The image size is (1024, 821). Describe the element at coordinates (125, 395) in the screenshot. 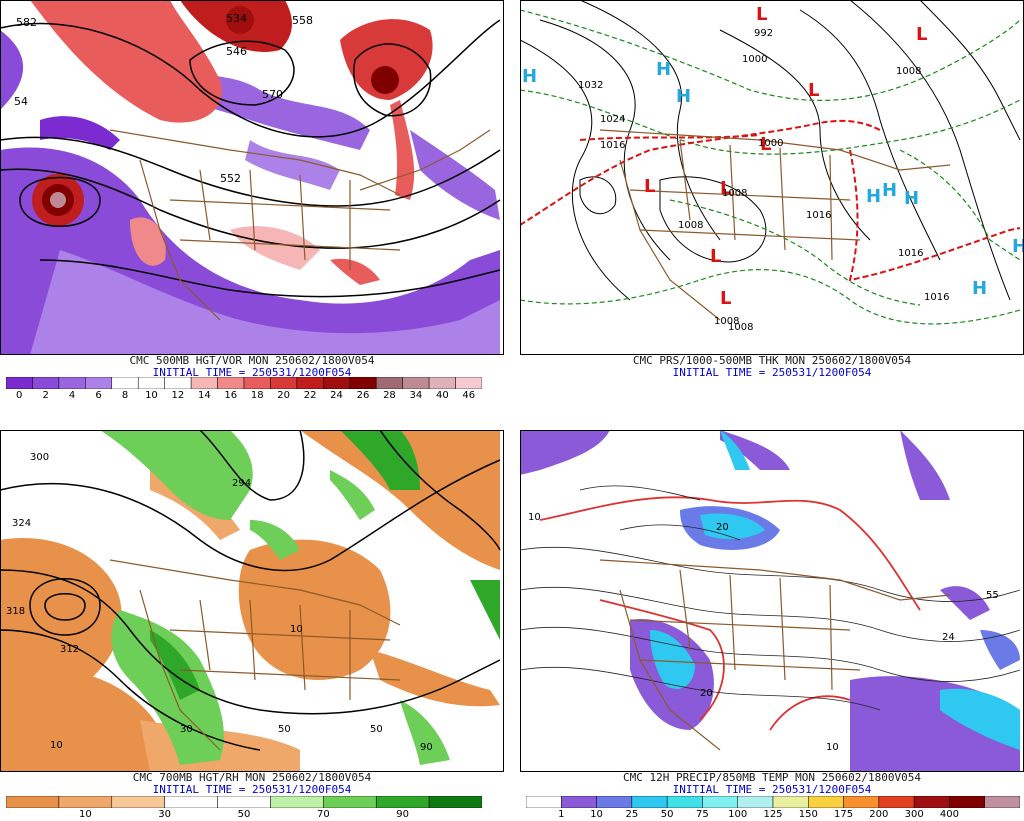

I see `colorbar-tick-label: 8` at that location.